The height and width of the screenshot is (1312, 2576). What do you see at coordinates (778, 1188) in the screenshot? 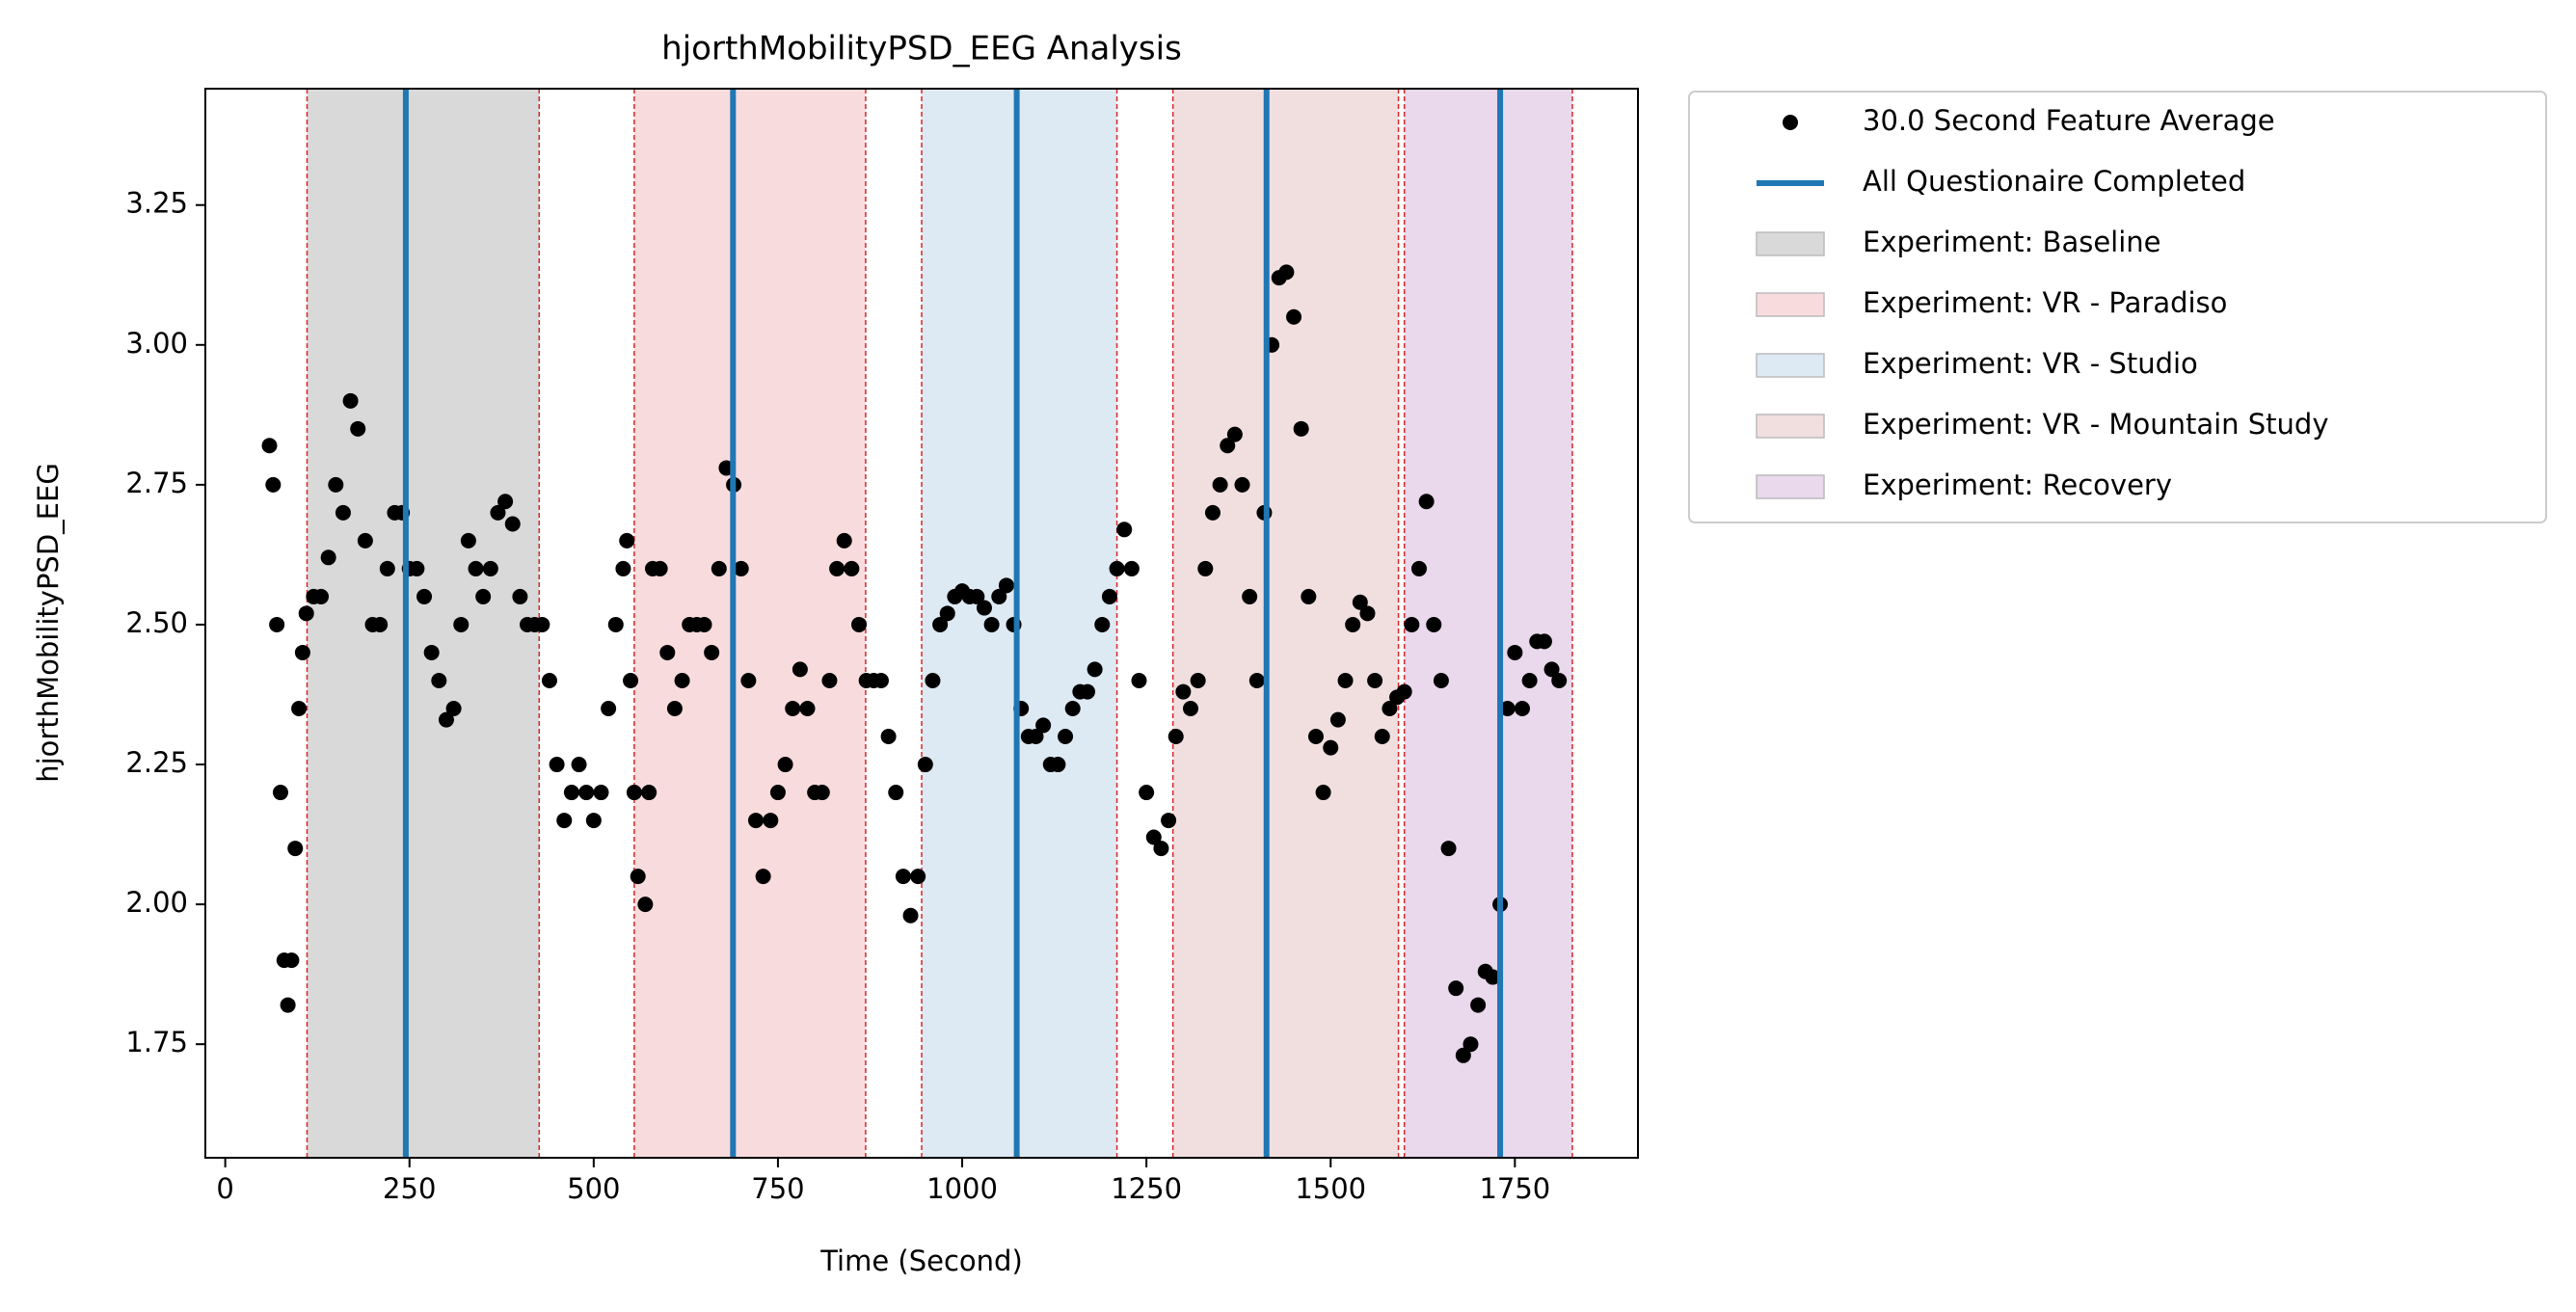
I see `x-tick-label: 750` at bounding box center [778, 1188].